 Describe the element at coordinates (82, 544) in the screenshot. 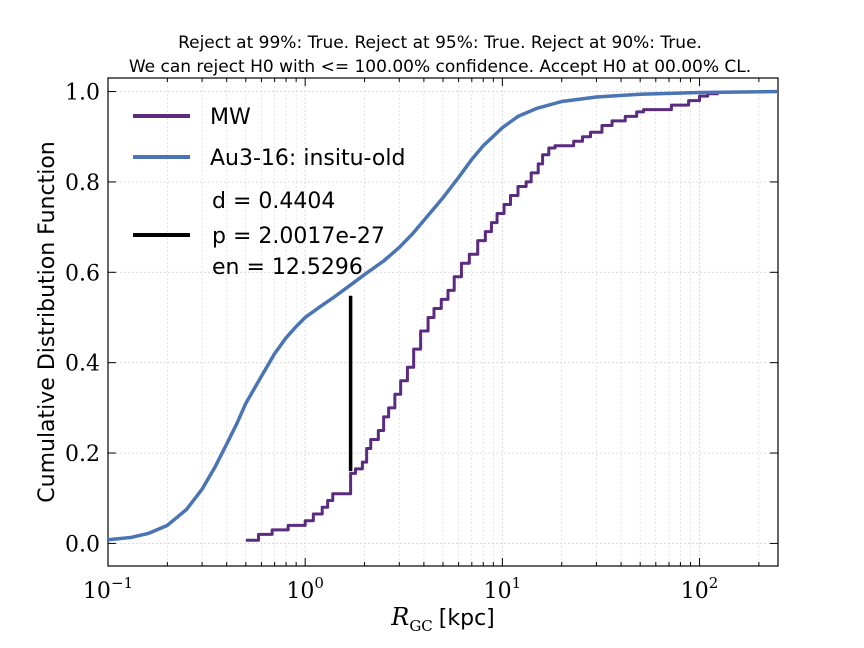

I see `y-tick-label: 0.0` at that location.